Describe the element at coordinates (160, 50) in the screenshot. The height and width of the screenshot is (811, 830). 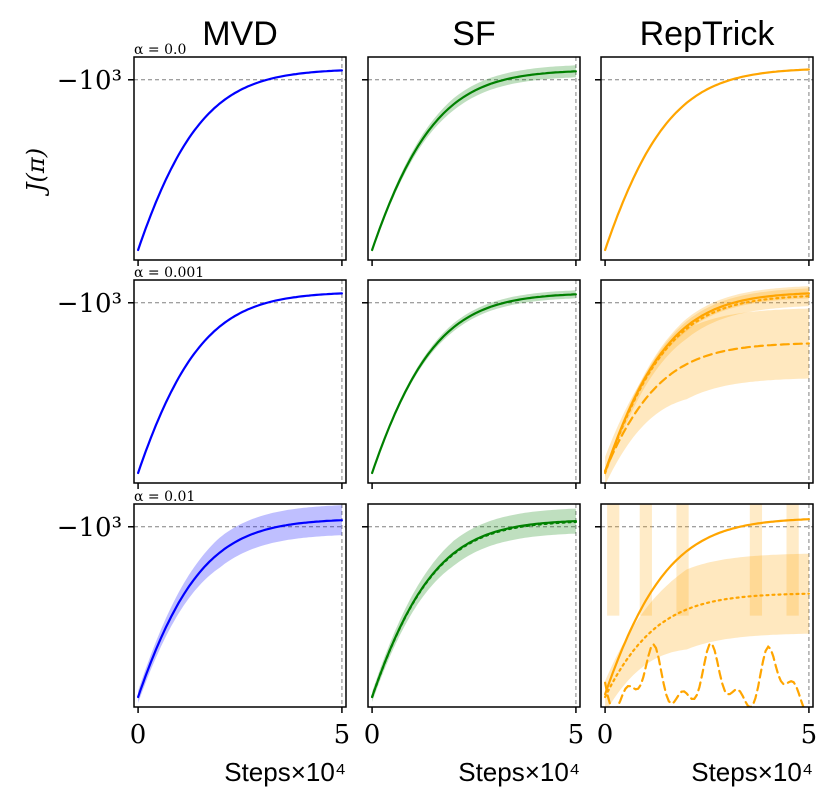
I see `row-label-alpha: α = 0.0` at that location.